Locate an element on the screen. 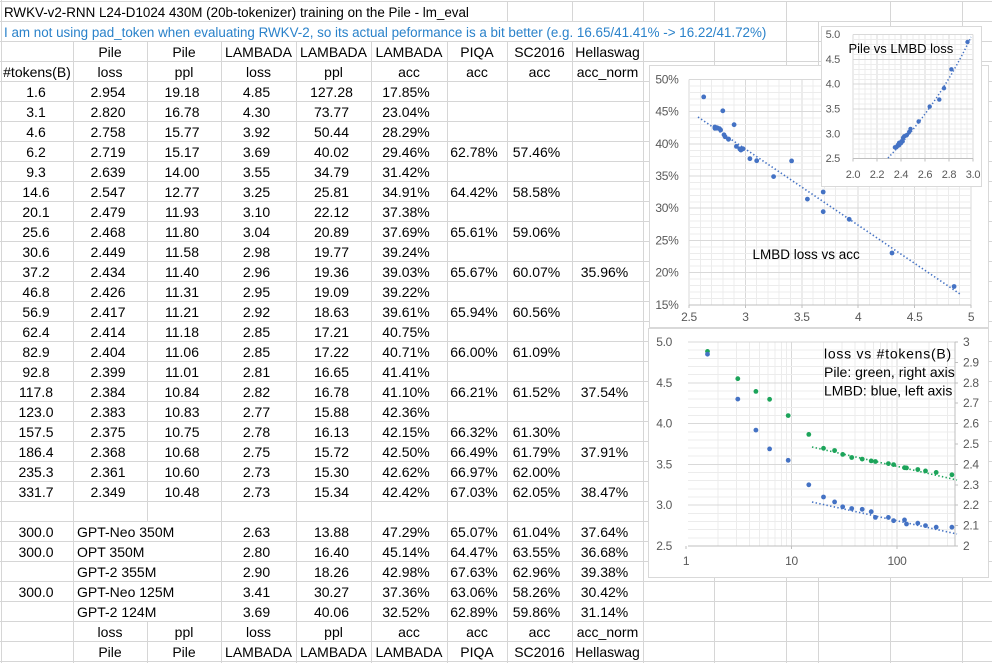 The image size is (992, 663). svg-text: 2.9 is located at coordinates (971, 362).